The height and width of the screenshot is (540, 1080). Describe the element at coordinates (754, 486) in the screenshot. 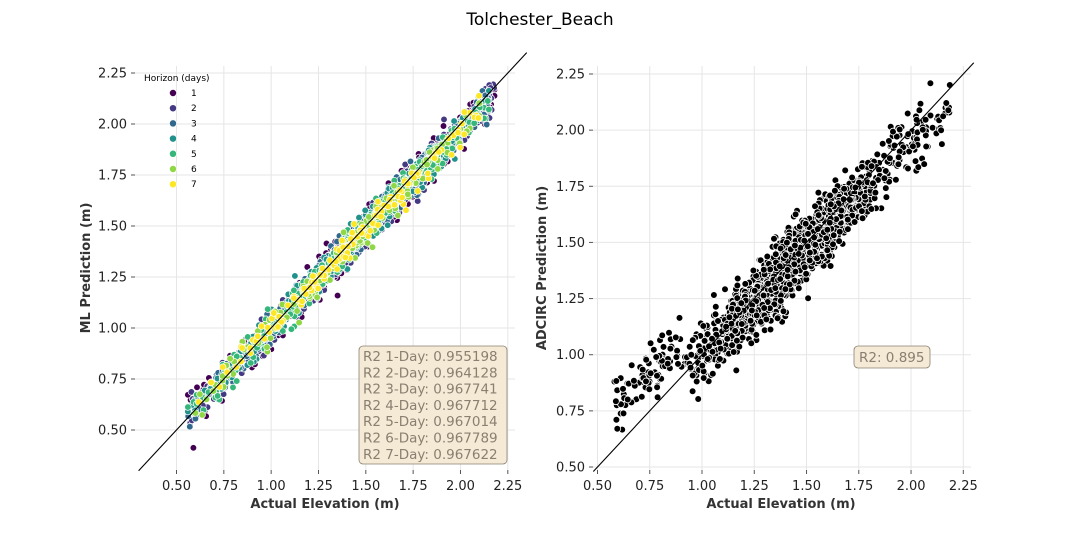

I see `x-tick-label: 1.25` at that location.